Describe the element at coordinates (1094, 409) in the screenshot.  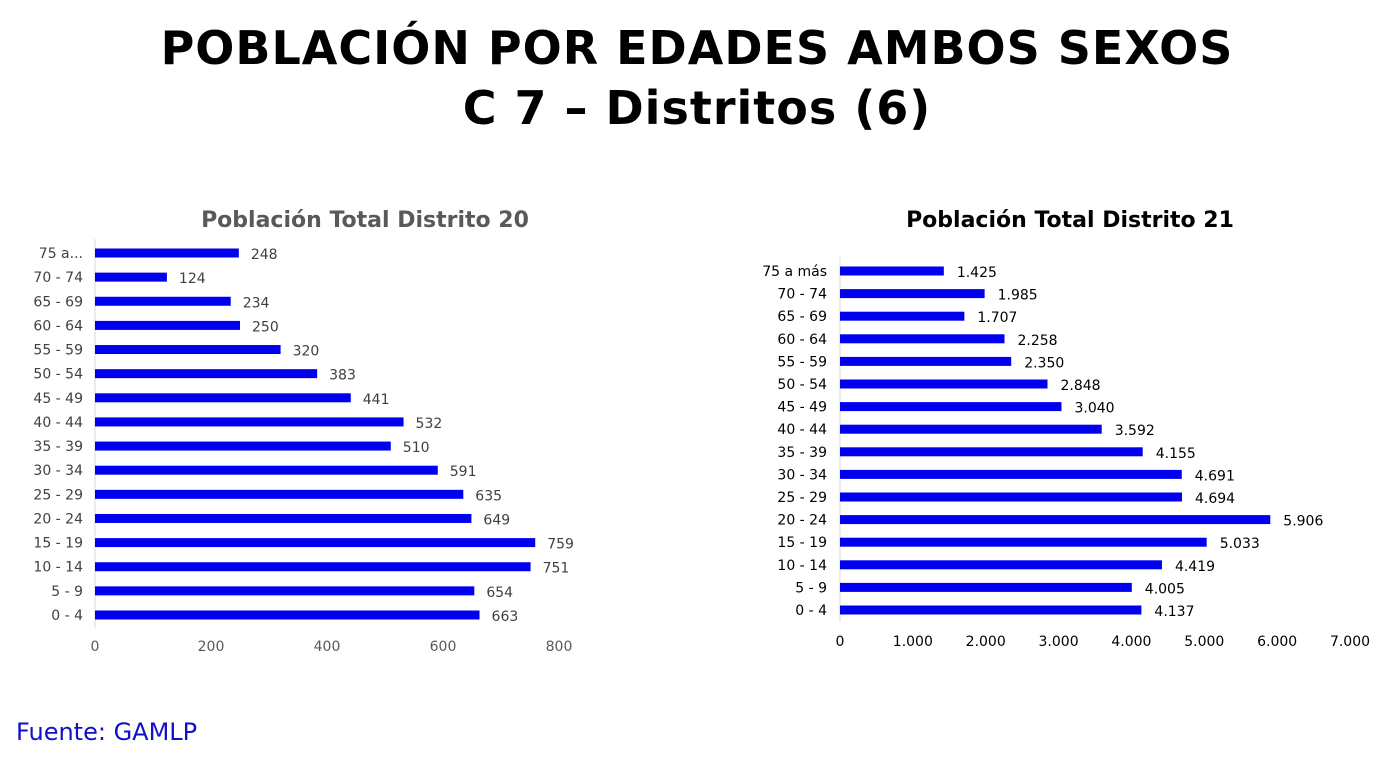
I see `d21-value-label: 3.040` at that location.